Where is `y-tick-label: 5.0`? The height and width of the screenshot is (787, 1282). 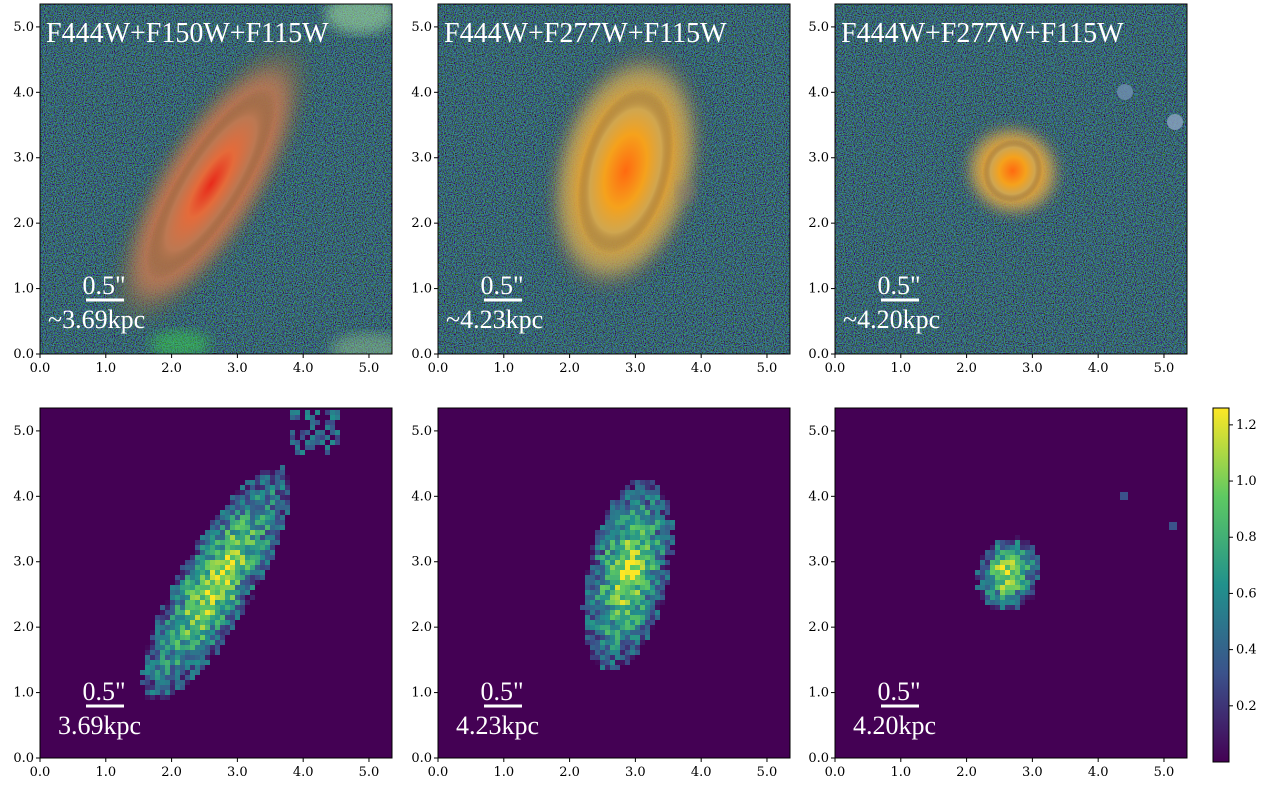
y-tick-label: 5.0 is located at coordinates (23, 27).